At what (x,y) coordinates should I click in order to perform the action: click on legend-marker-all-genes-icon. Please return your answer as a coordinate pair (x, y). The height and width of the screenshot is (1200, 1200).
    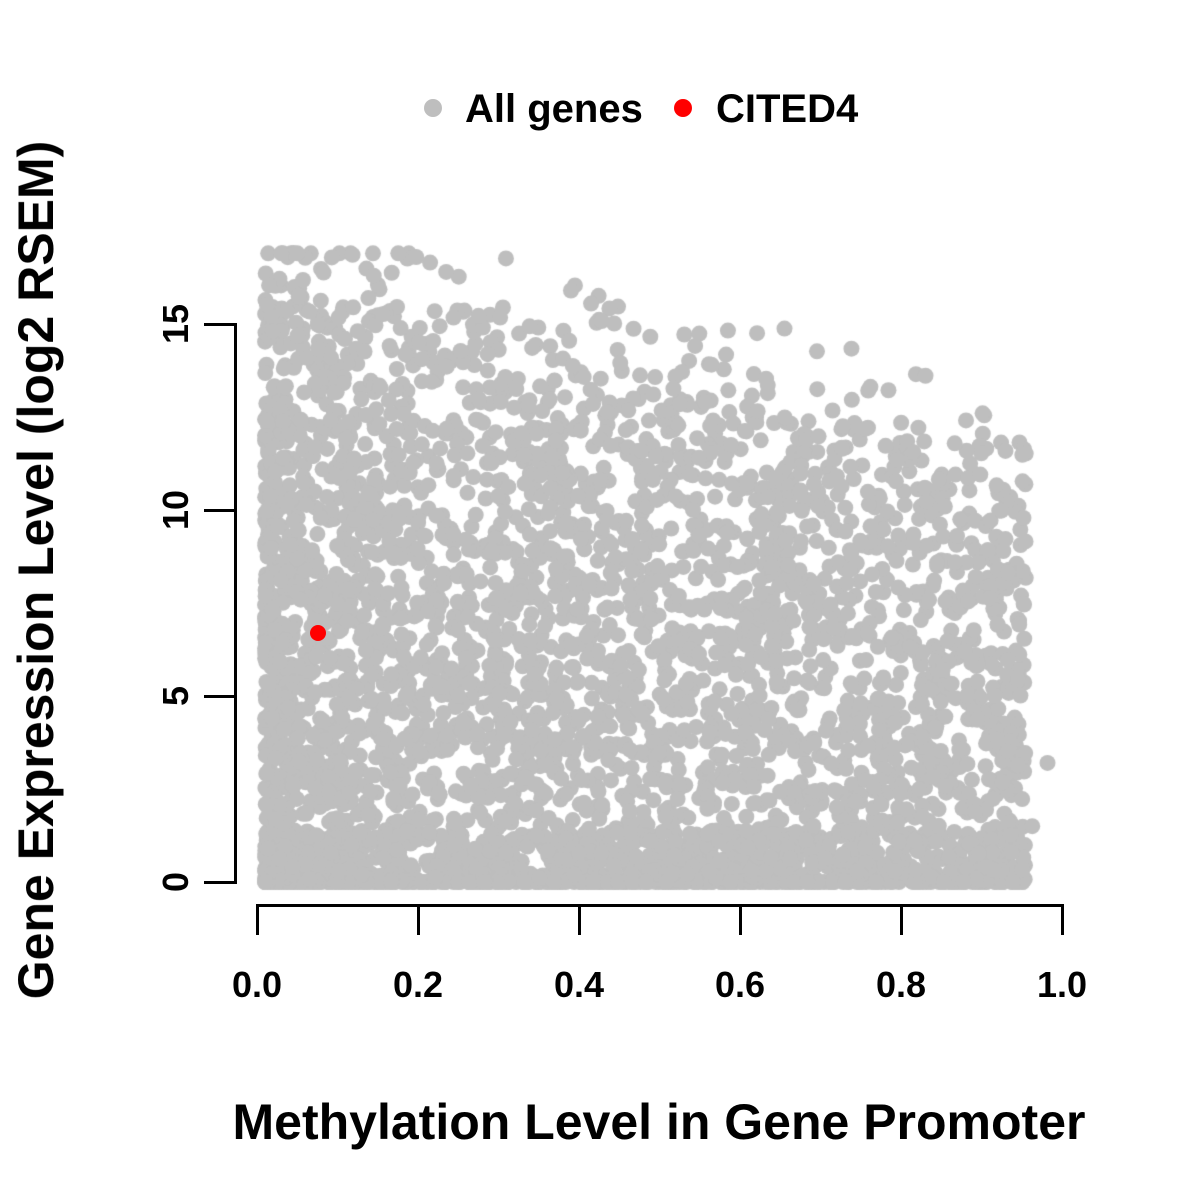
    Looking at the image, I should click on (433, 108).